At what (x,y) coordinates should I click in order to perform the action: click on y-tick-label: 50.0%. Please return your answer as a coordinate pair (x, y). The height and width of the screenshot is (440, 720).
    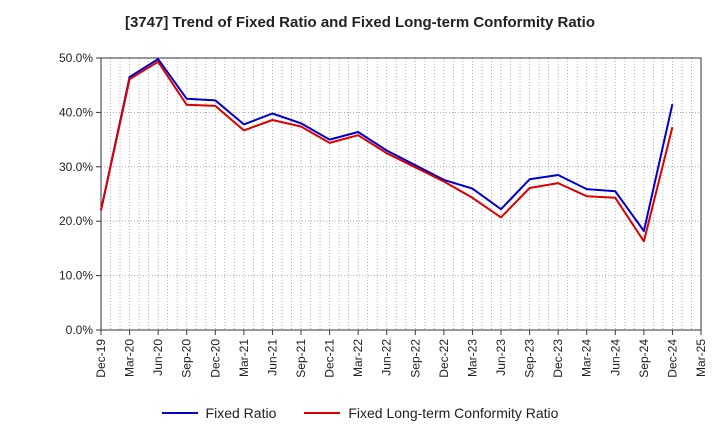
    Looking at the image, I should click on (76, 58).